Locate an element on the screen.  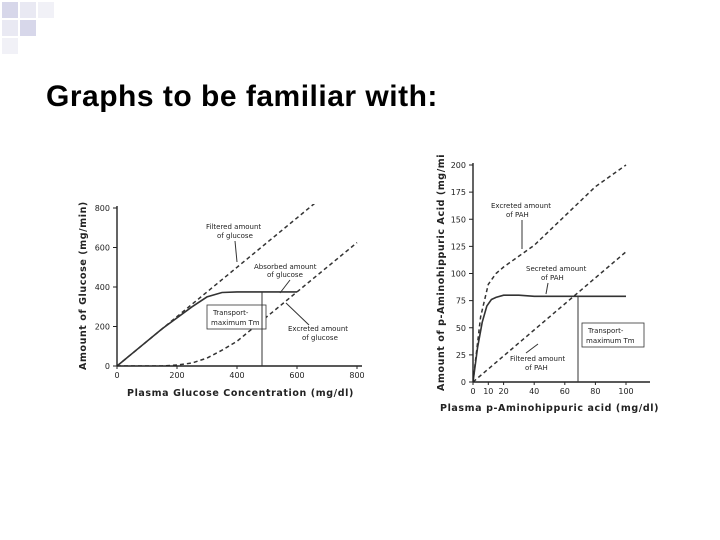
annotation-box-tm-pah is located at coordinates (613, 335).